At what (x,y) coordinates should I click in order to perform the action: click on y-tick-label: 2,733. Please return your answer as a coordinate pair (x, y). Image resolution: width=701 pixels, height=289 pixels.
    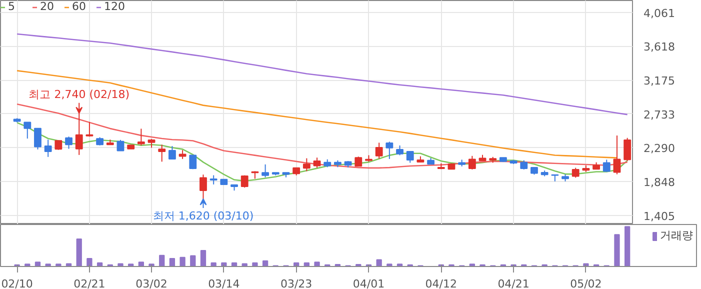
    Looking at the image, I should click on (659, 115).